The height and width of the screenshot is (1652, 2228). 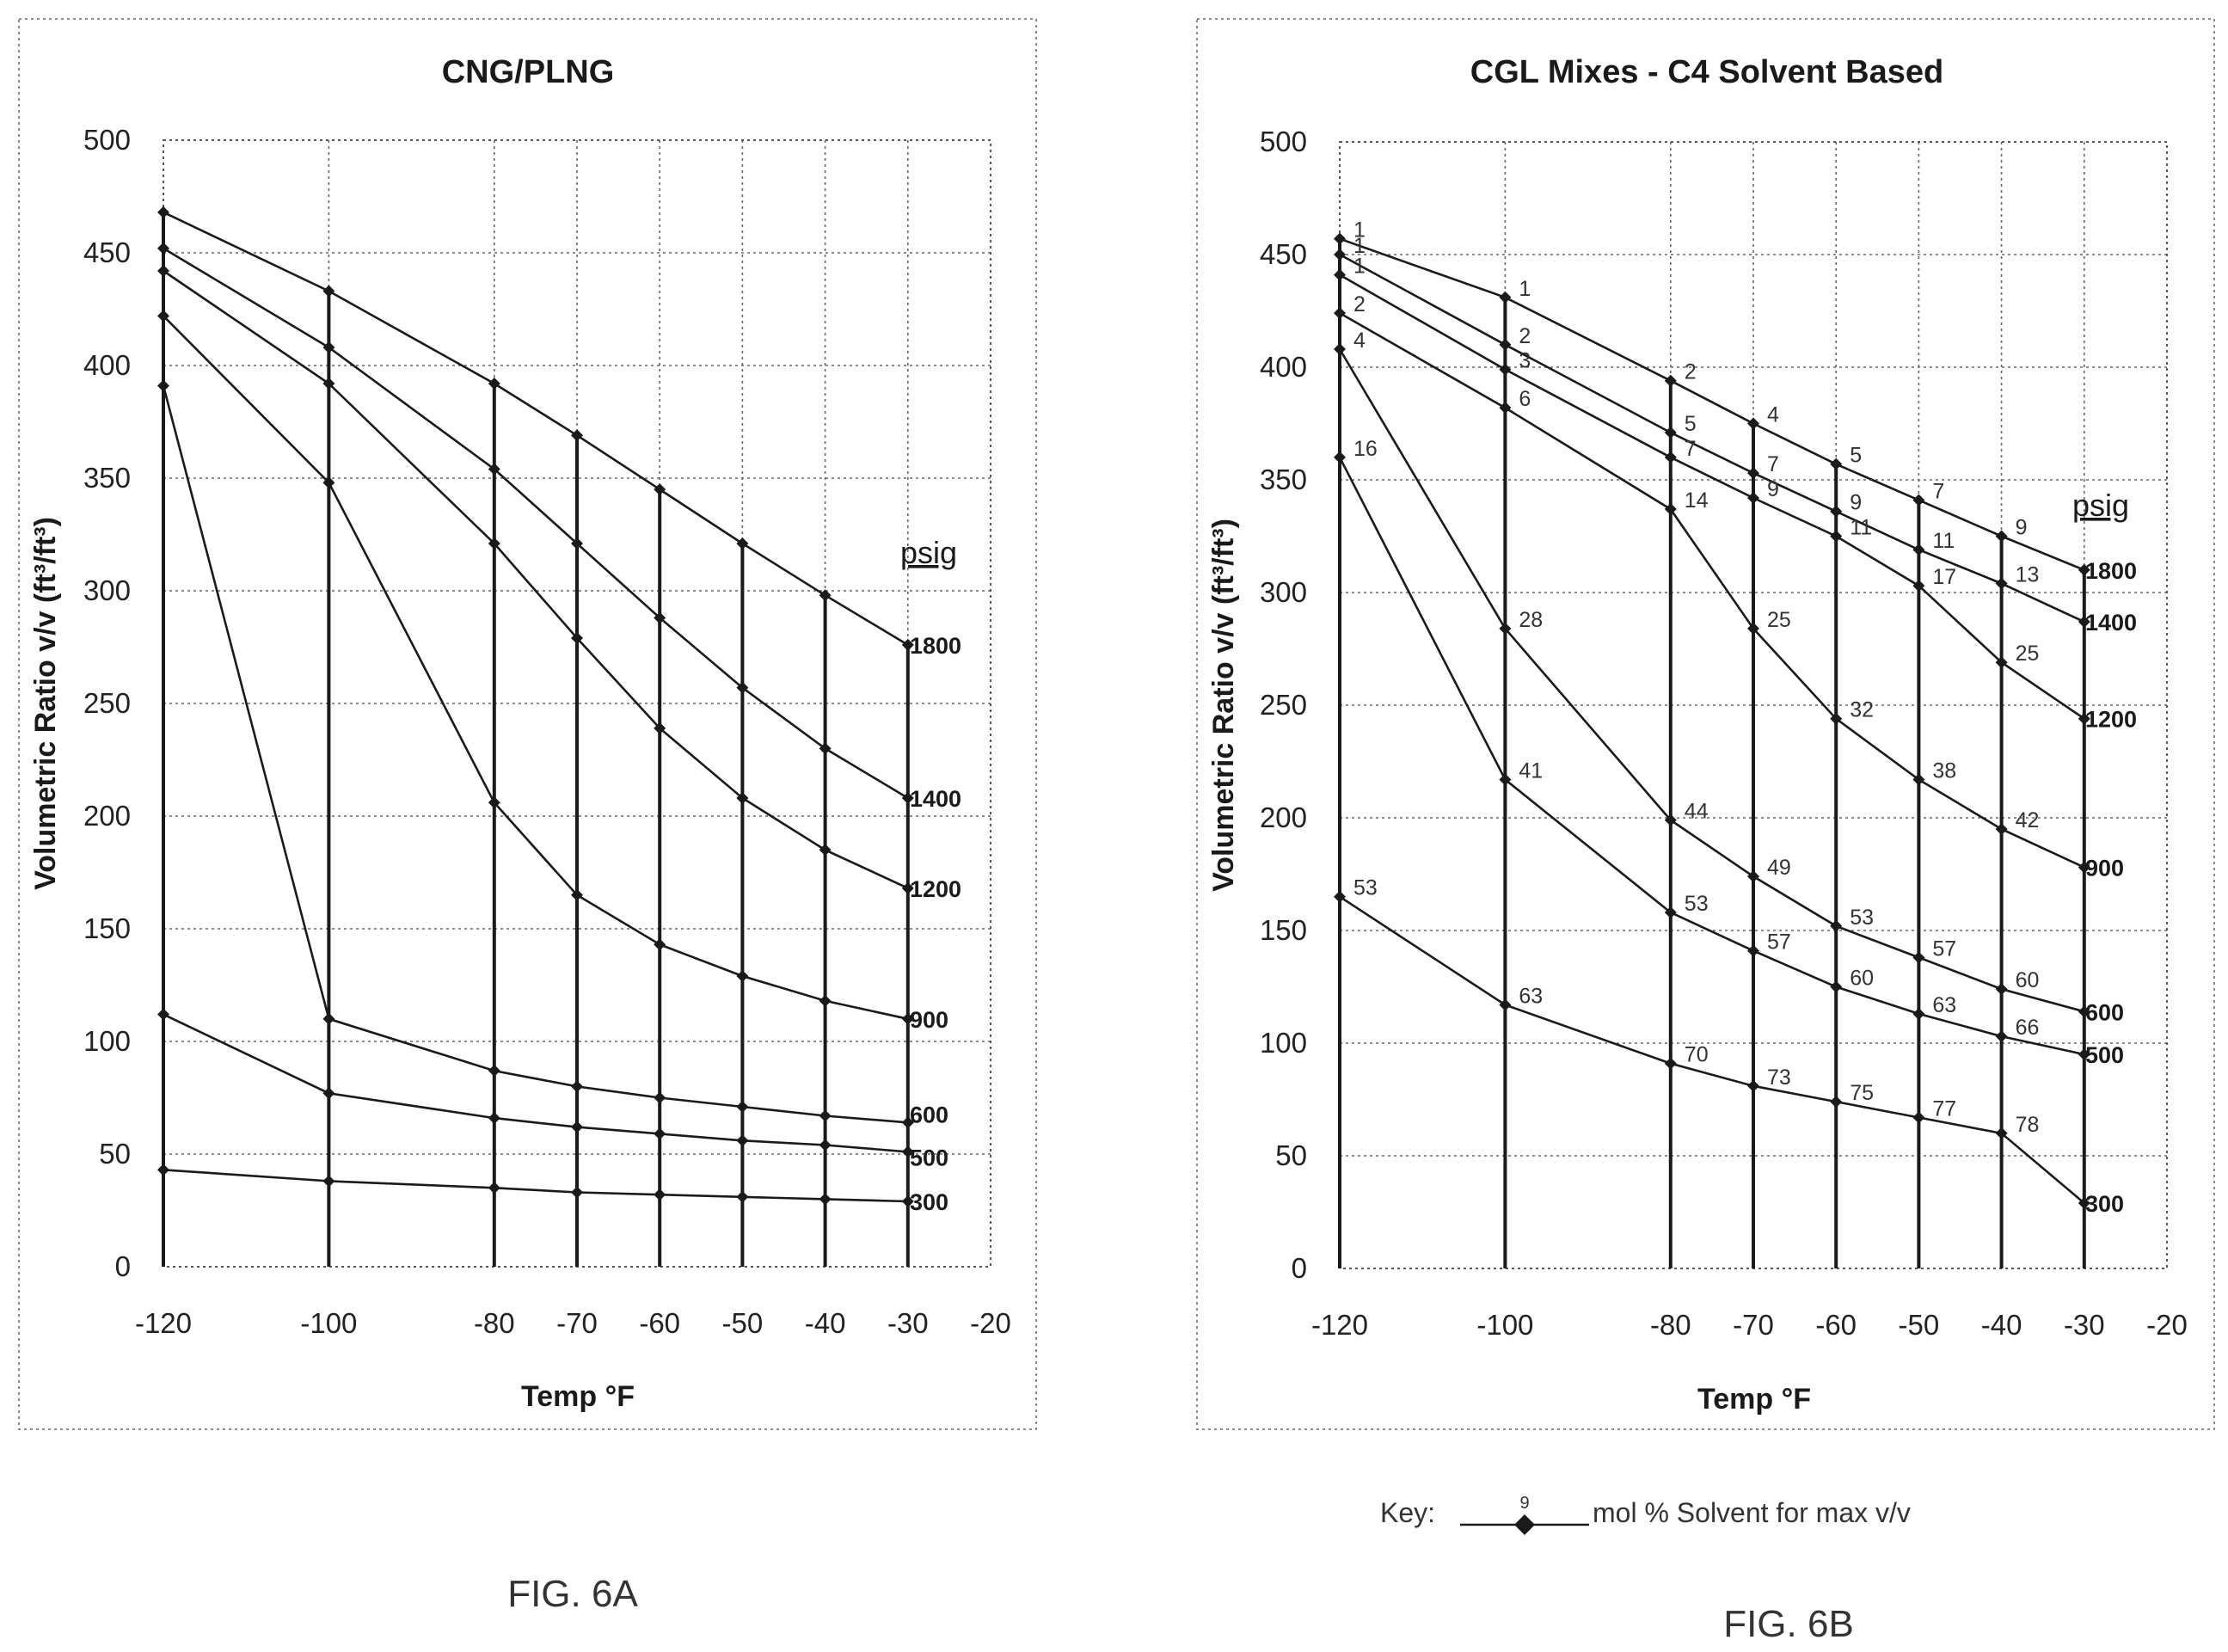 What do you see at coordinates (107, 140) in the screenshot?
I see `y-tick-label: 500` at bounding box center [107, 140].